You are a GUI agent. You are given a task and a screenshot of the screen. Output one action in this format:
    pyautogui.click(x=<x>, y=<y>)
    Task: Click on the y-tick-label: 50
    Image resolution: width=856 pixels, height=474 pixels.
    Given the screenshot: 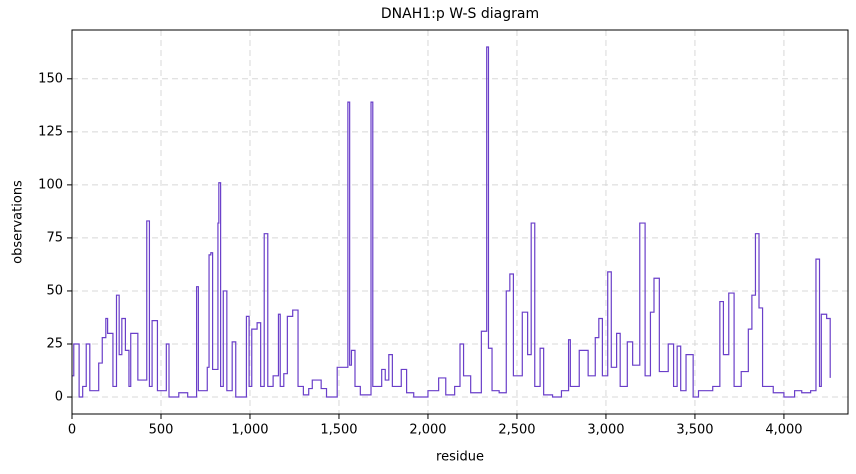 What is the action you would take?
    pyautogui.click(x=54, y=290)
    